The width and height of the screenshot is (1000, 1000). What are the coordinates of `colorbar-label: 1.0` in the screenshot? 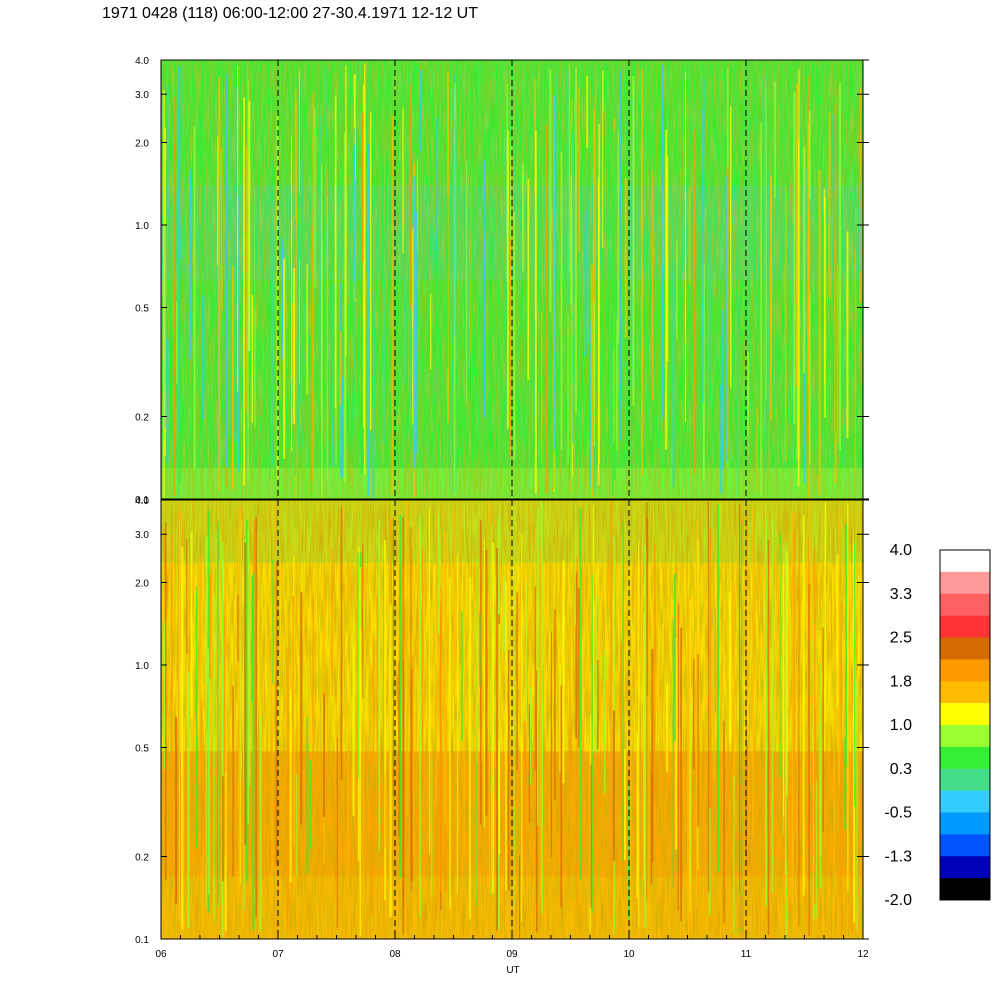 It's located at (901, 725).